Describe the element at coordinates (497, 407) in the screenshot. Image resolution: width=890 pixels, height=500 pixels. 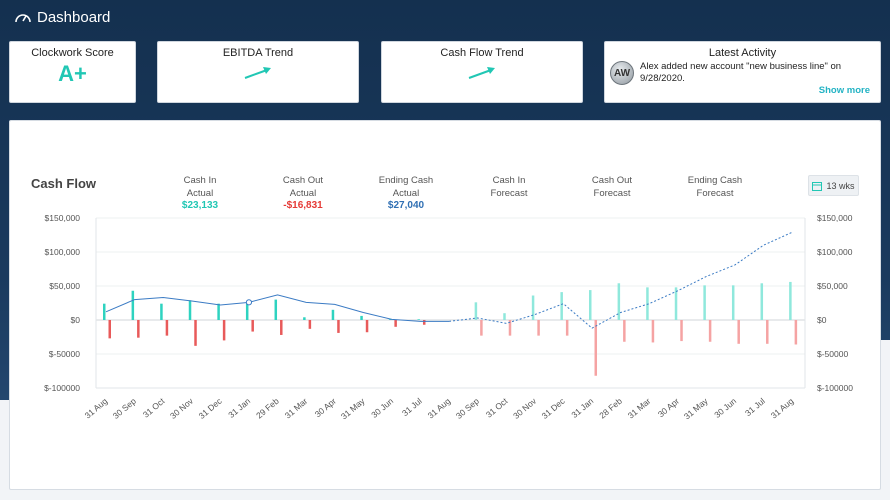
I see `x-tick-label: 31 Oct` at that location.